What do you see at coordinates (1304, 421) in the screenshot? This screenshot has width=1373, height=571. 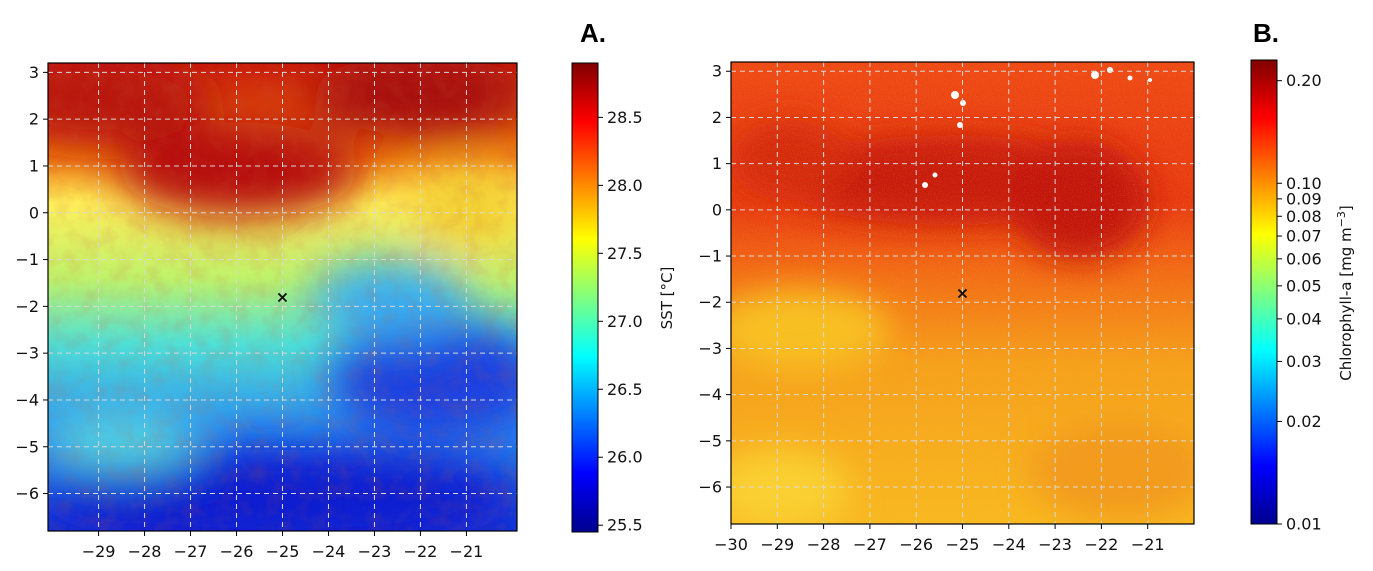 I see `colorbar-tick-label: 0.02` at bounding box center [1304, 421].